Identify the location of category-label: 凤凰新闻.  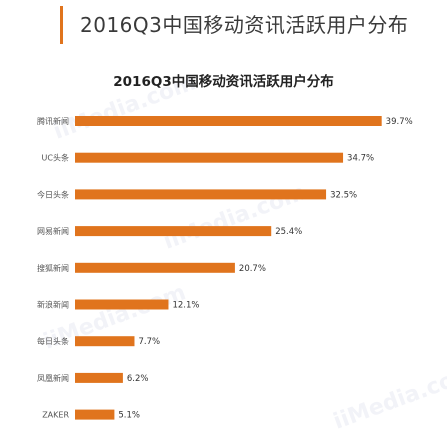
(53, 378).